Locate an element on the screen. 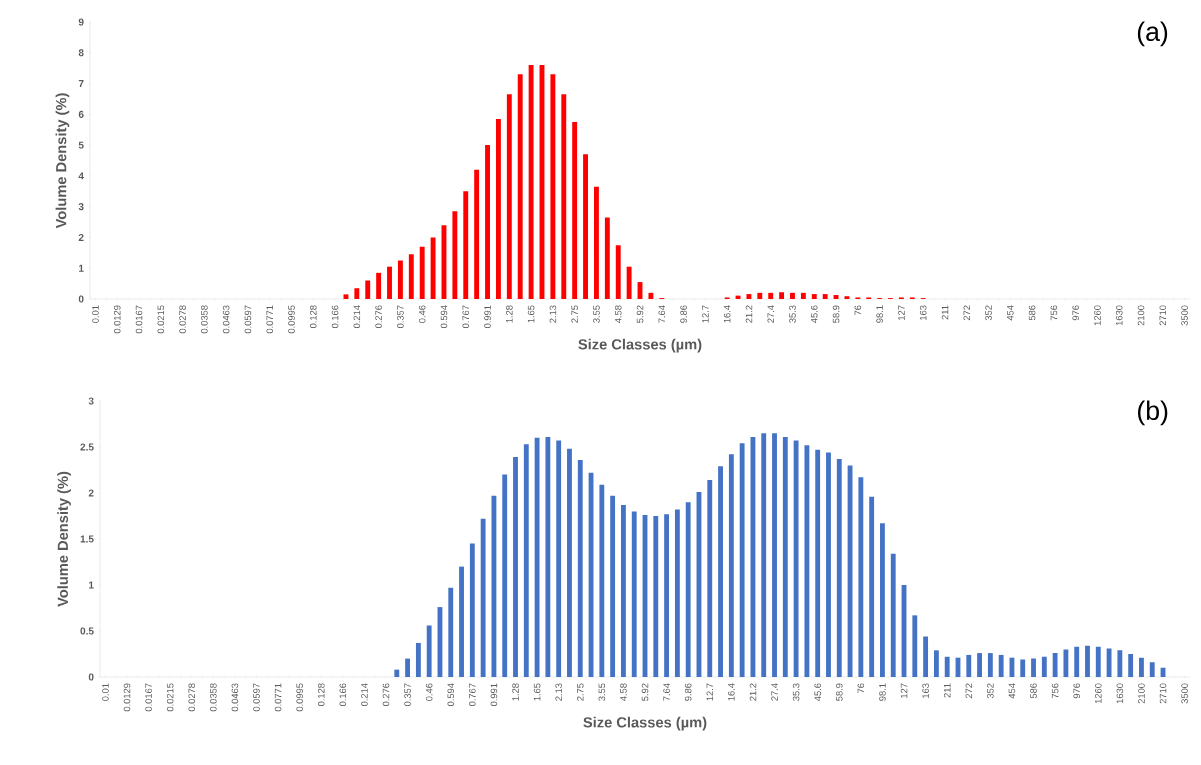 The height and width of the screenshot is (765, 1201). x-tick-label: 2710 is located at coordinates (1163, 693).